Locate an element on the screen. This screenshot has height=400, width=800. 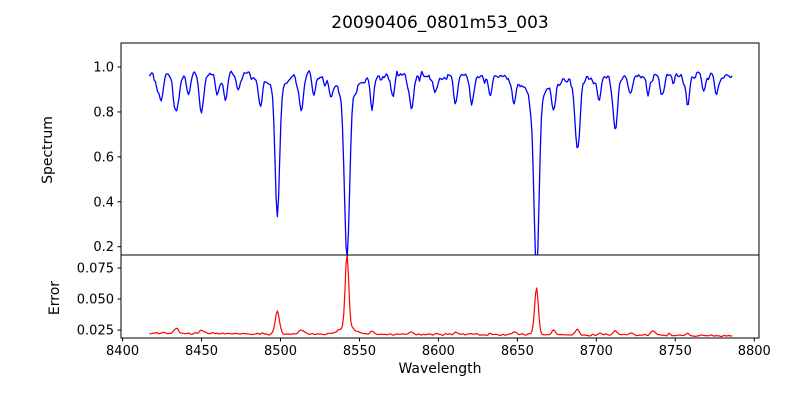
x-axis-label: Wavelength is located at coordinates (440, 369).